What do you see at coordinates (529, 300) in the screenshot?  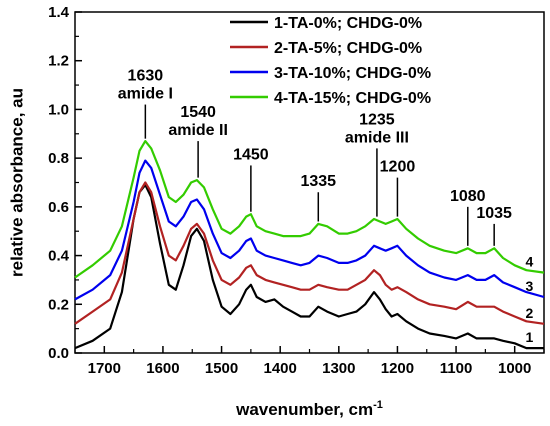 I see `curve-number-labels: 1 2 3 4` at bounding box center [529, 300].